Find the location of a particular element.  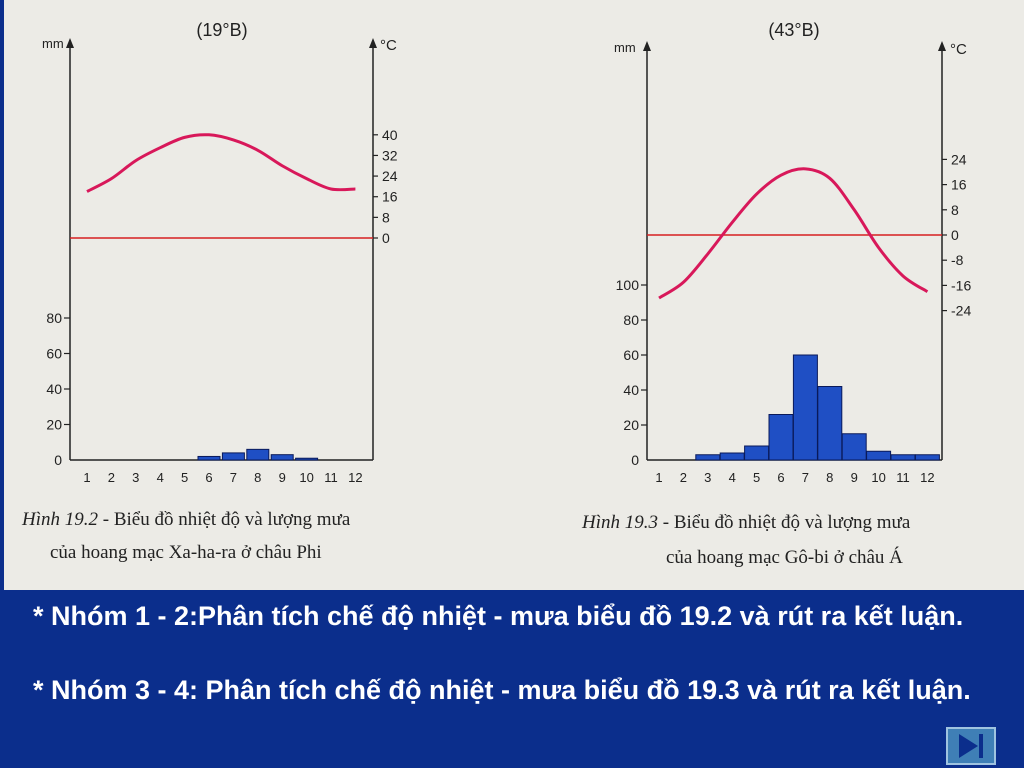

temp-tick-label: 32 is located at coordinates (390, 155).